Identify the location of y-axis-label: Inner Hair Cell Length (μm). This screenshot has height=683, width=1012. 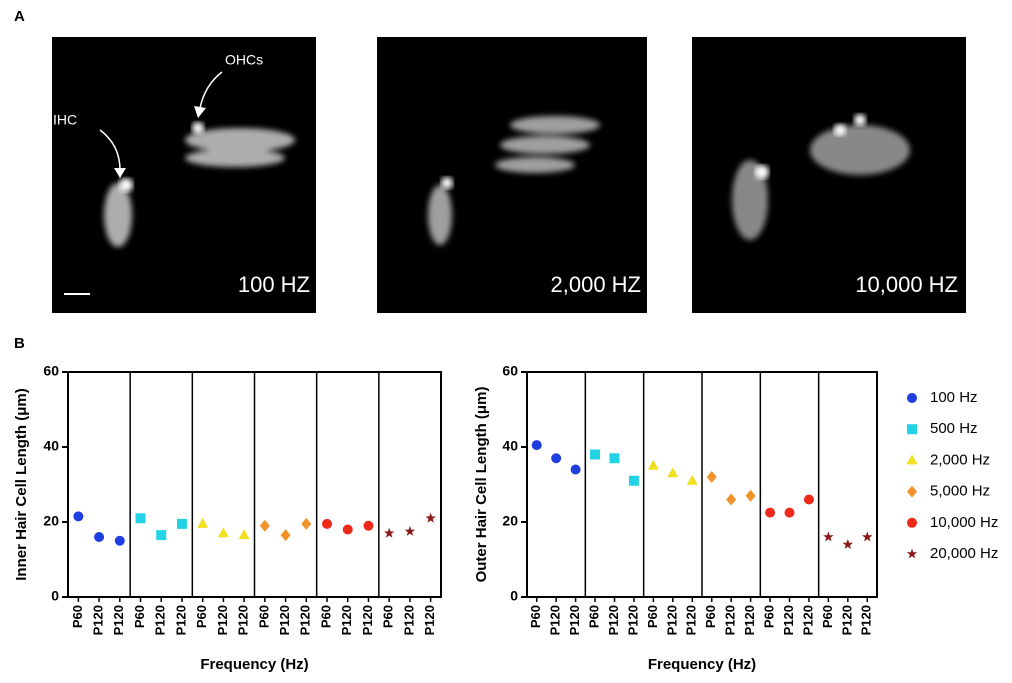
(21, 484).